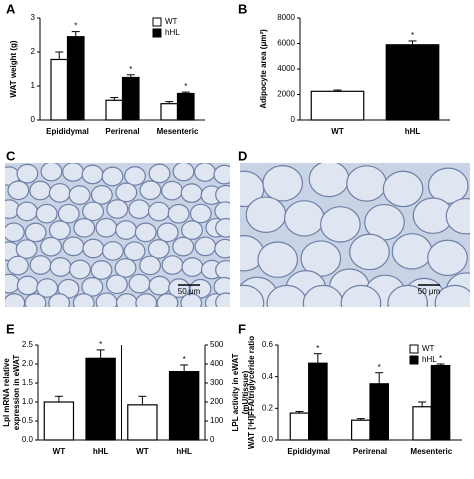 The image size is (474, 479). Describe the element at coordinates (16, 393) in the screenshot. I see `axis-title: expression in eWAT` at that location.